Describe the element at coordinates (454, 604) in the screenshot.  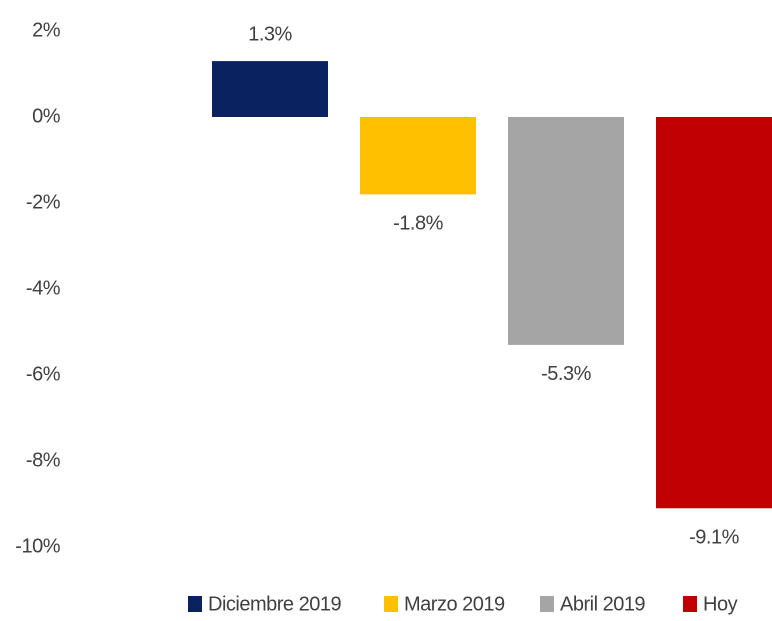
I see `legend-label: Marzo 2019` at that location.